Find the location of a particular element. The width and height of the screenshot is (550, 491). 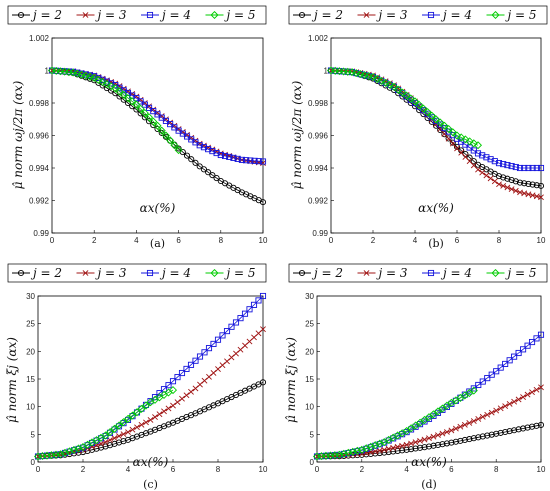

legend: j = 2 j = 3 j = 4 j = 5 is located at coordinates (137, 15).